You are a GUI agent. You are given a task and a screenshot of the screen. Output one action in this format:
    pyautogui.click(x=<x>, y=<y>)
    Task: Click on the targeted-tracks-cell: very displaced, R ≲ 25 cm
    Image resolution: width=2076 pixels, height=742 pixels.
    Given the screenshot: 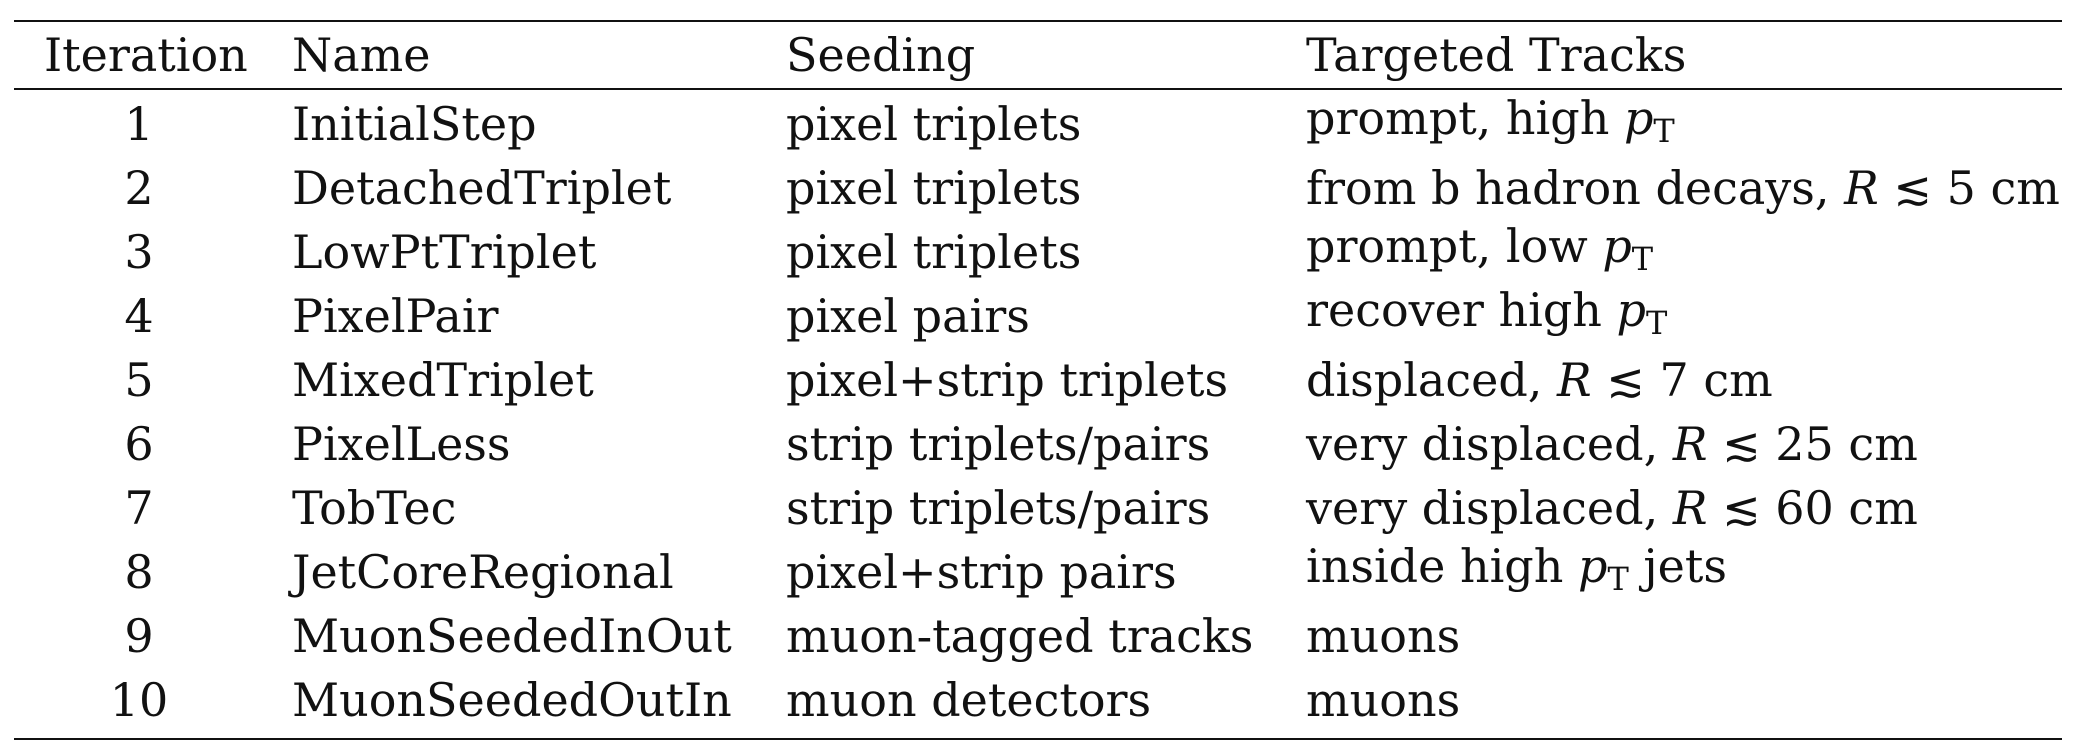 What is the action you would take?
    pyautogui.click(x=1684, y=444)
    